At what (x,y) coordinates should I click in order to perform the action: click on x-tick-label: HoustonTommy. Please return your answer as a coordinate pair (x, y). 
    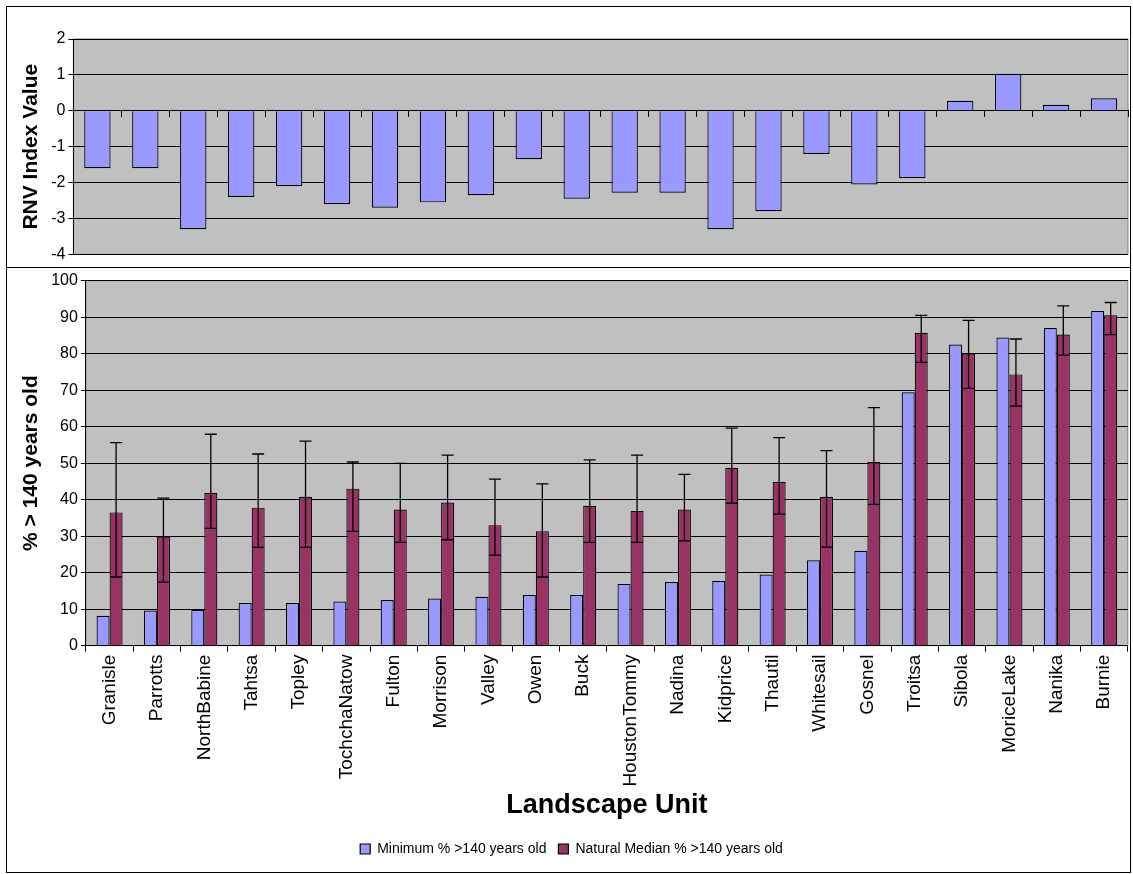
    Looking at the image, I should click on (629, 720).